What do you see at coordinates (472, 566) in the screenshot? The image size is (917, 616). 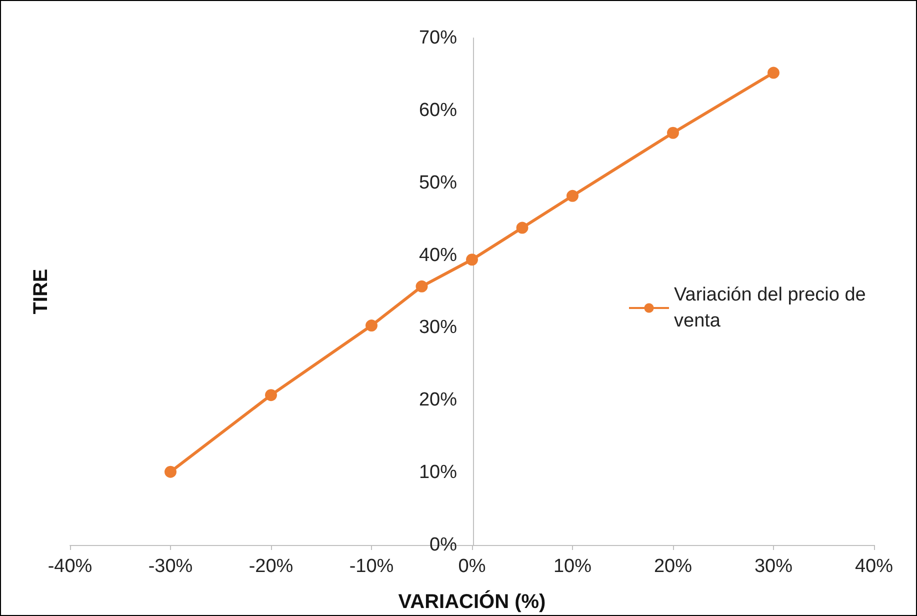 I see `x-tick-label: 0%` at bounding box center [472, 566].